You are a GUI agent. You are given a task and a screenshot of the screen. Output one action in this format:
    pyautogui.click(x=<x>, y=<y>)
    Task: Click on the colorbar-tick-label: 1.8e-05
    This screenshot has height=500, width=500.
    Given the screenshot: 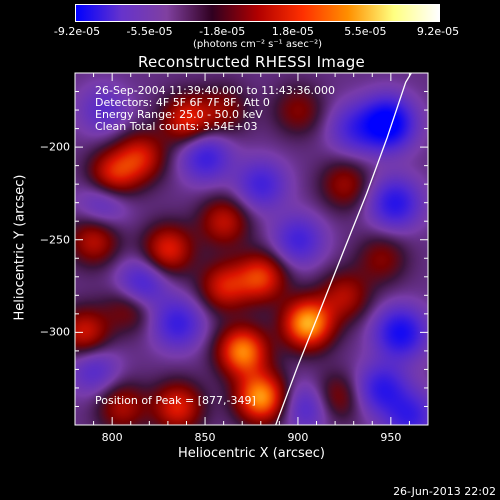 What is the action you would take?
    pyautogui.click(x=292, y=31)
    